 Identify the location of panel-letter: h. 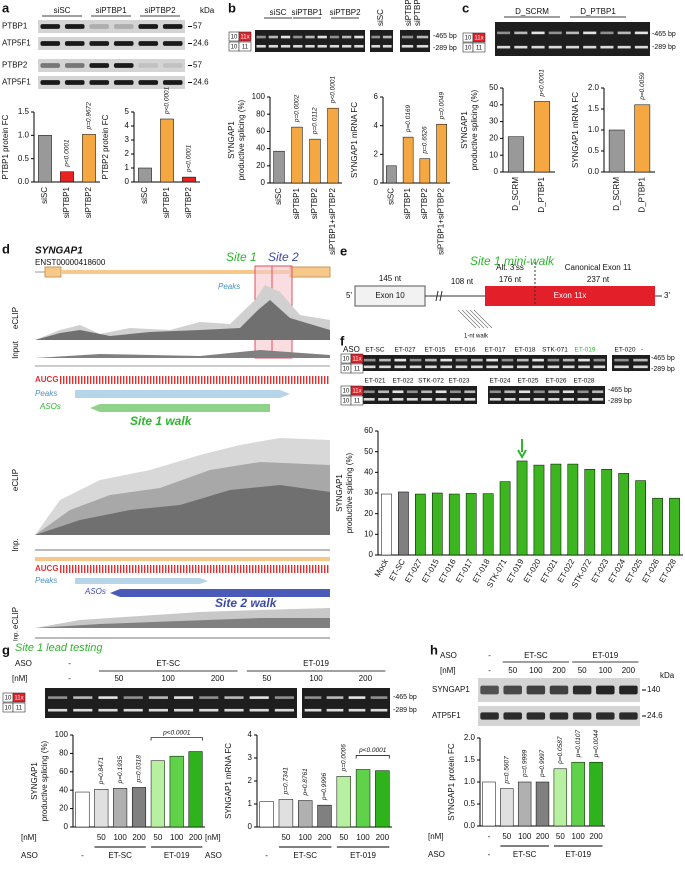
(434, 649).